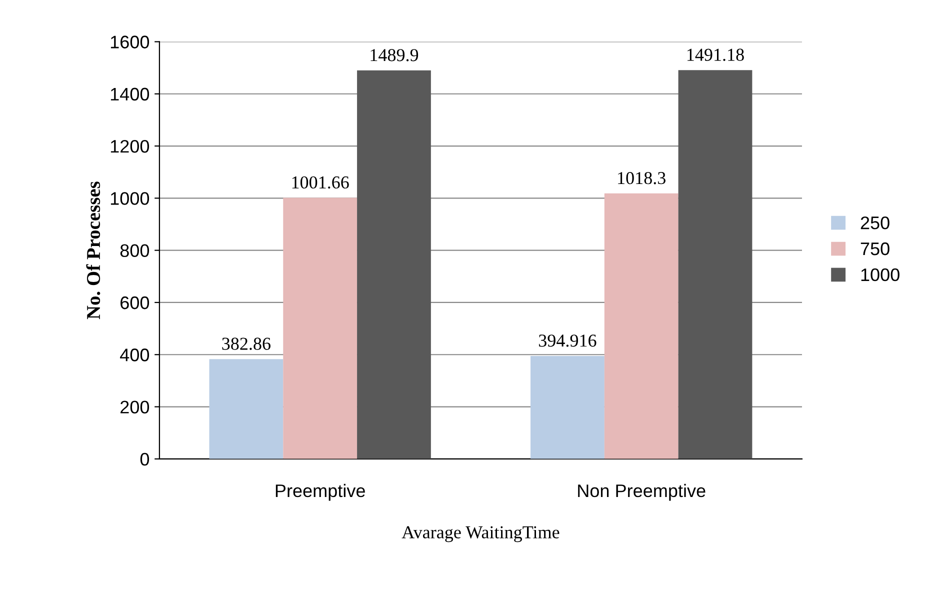  Describe the element at coordinates (880, 275) in the screenshot. I see `legend-label: 1000` at that location.